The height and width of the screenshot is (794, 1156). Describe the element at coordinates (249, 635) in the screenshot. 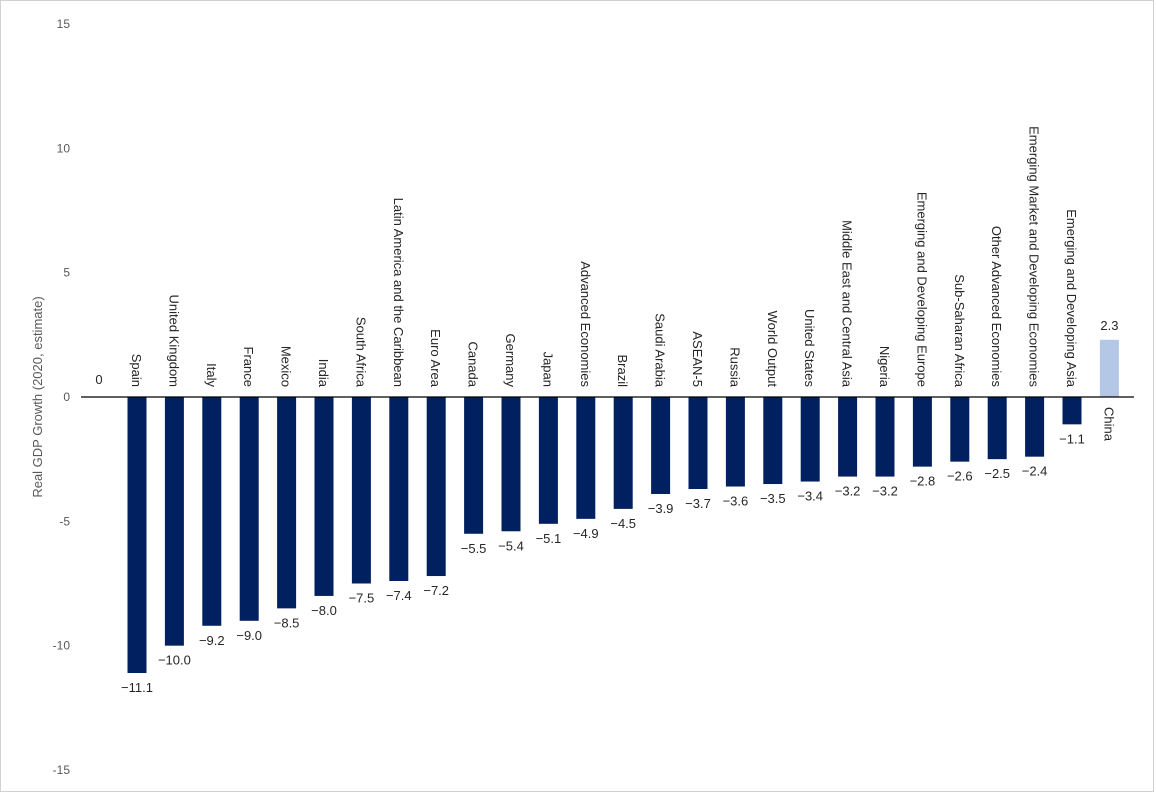

I see `data-label: −9.0` at that location.